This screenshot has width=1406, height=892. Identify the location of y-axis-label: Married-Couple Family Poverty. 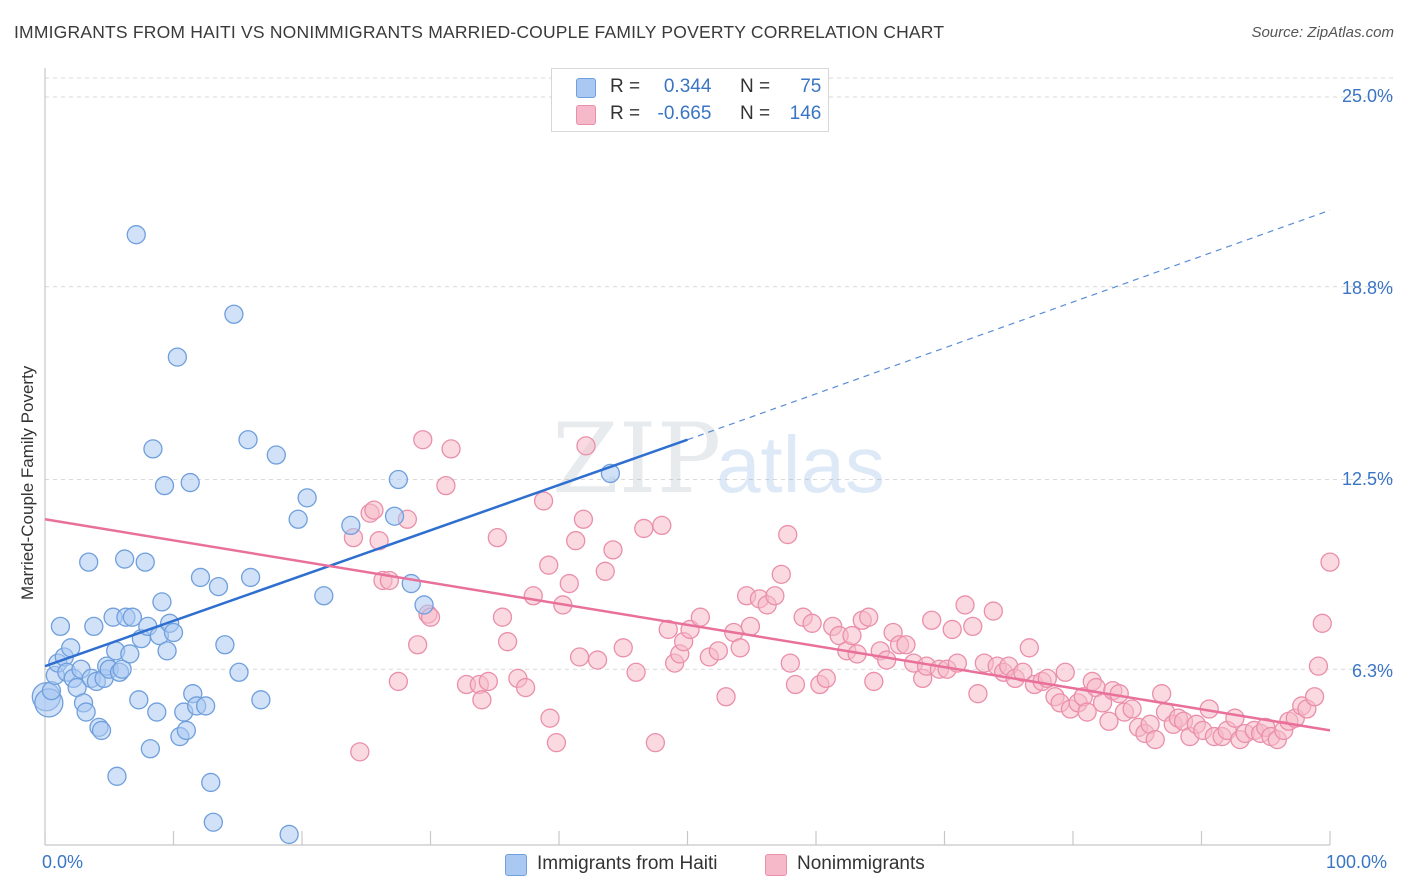
(27, 482).